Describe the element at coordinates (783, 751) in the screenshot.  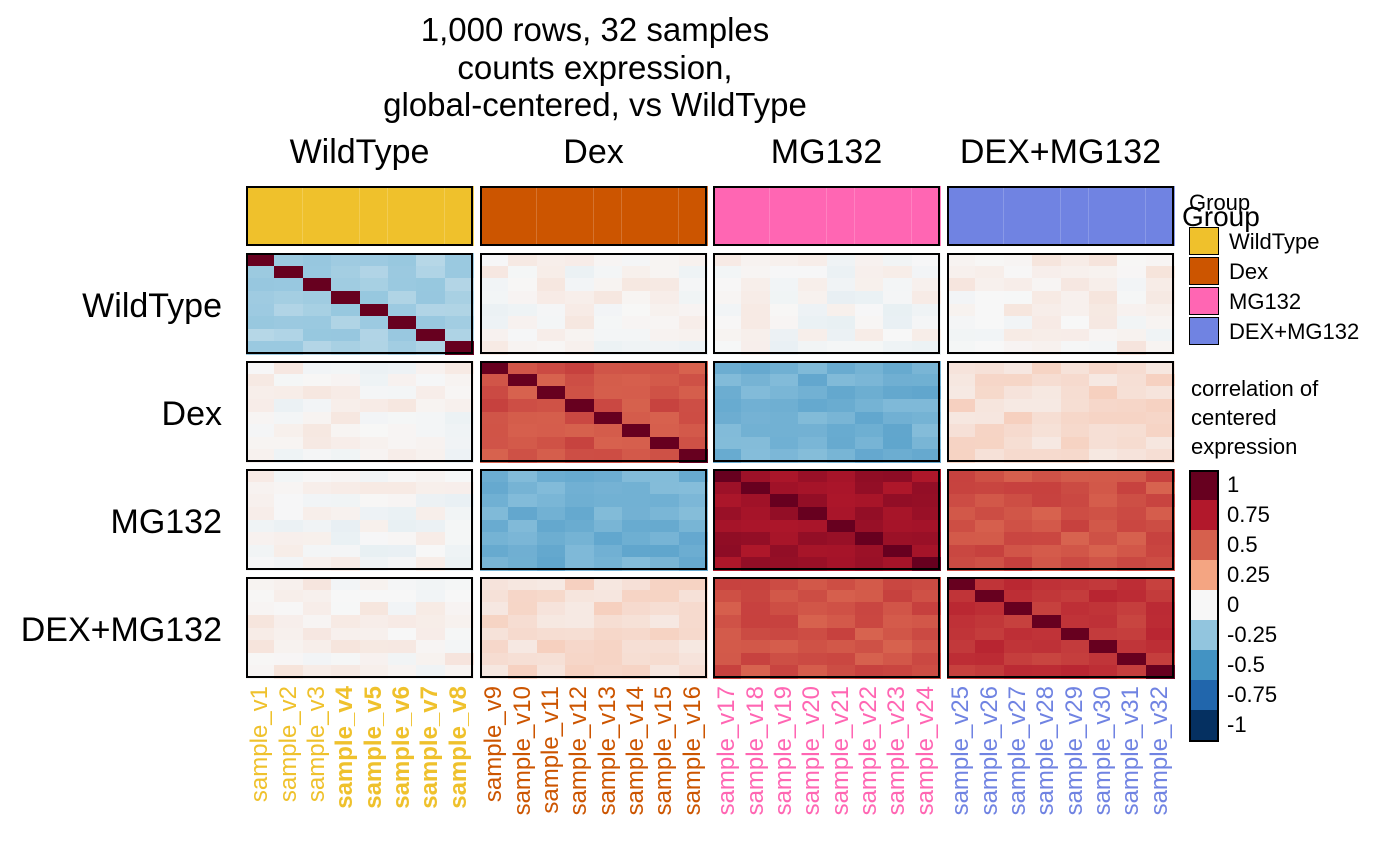
I see `column-label: sample_v19` at that location.